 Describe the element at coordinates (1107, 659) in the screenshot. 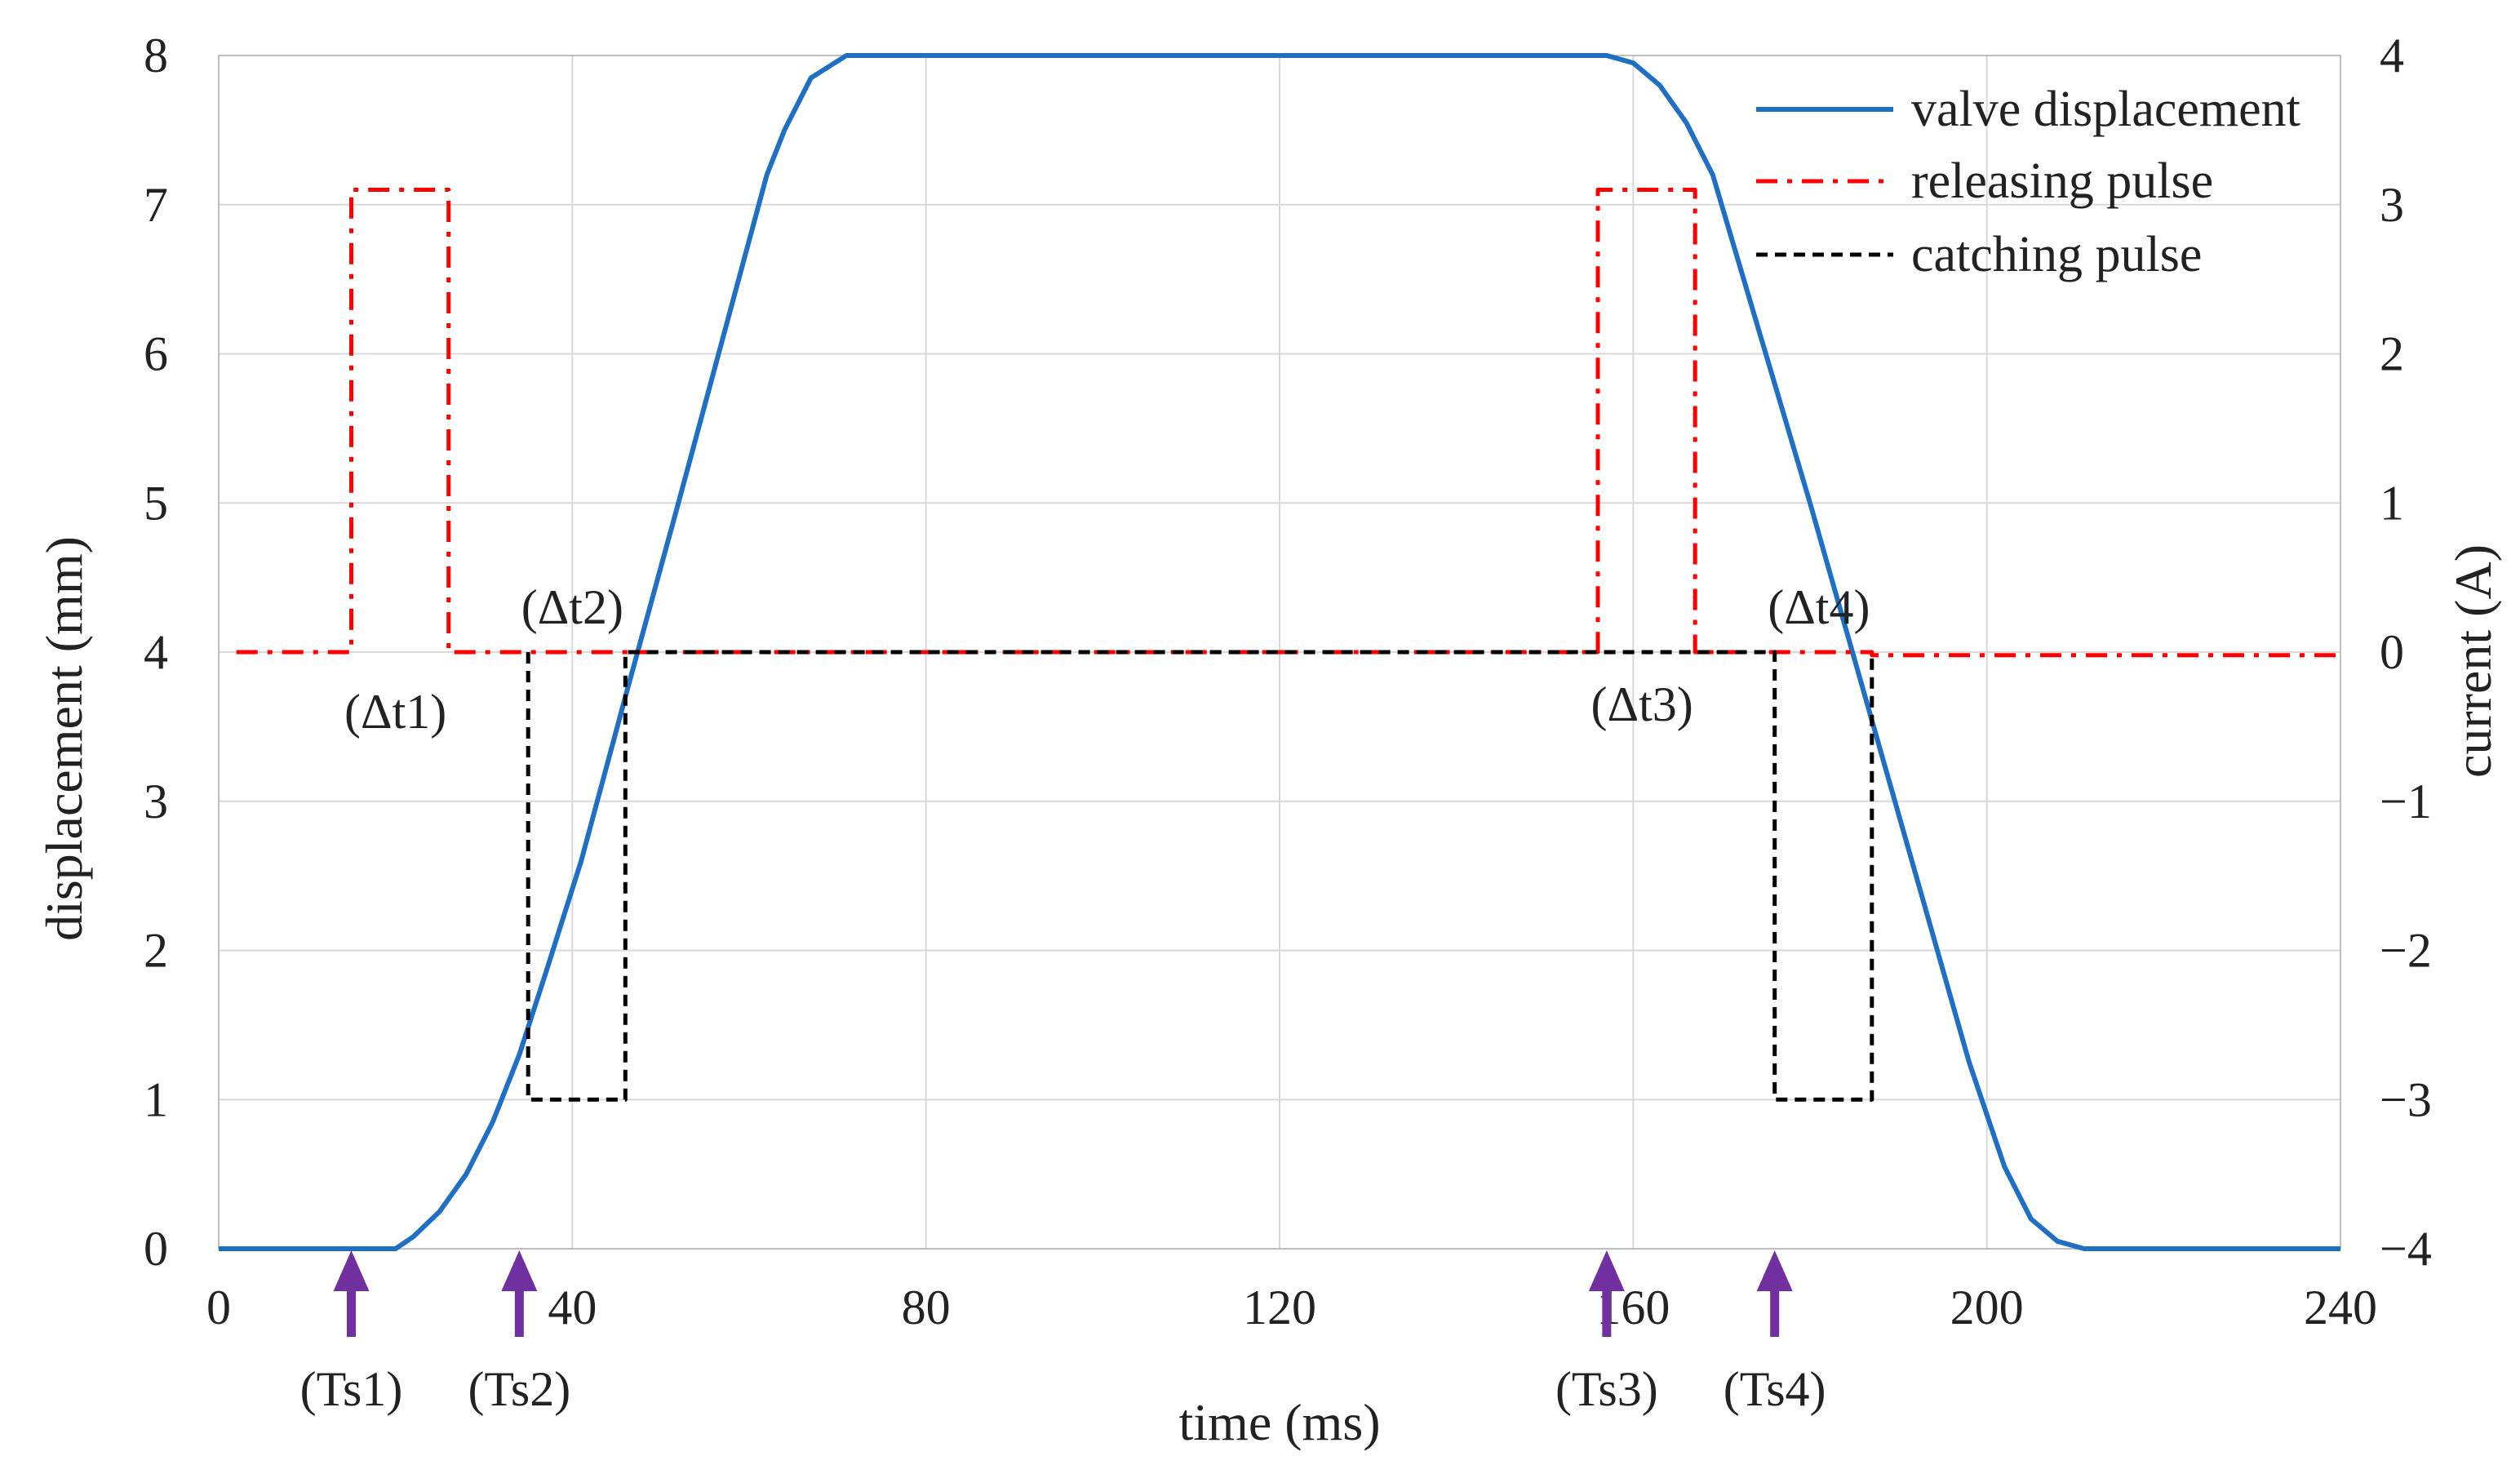

I see `annotations: (Δt1) (Δt2) (Δt3) (Δt4)` at that location.